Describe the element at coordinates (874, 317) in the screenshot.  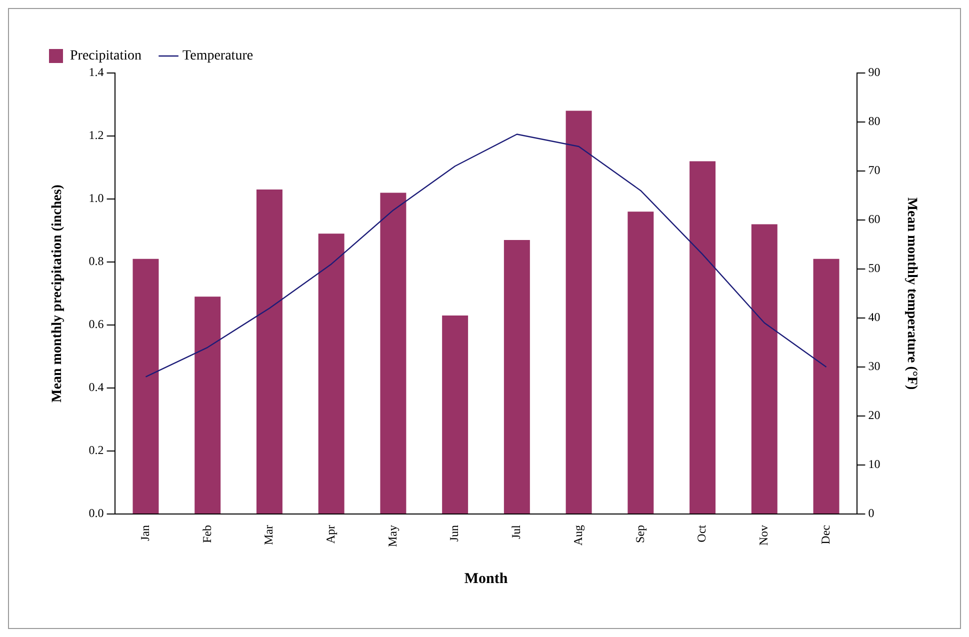
I see `y2-tick-label: 40` at that location.